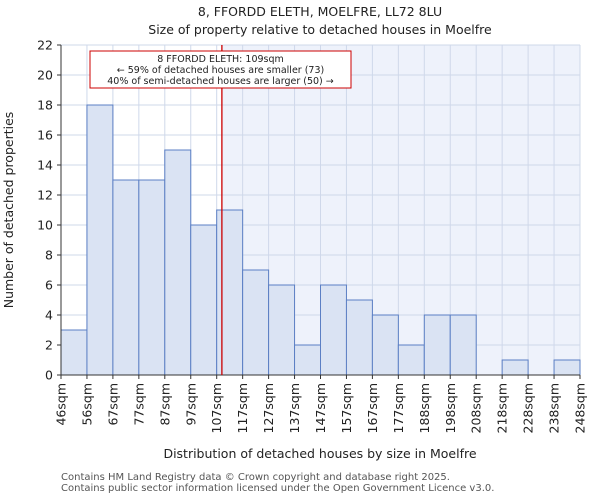 Image resolution: width=600 pixels, height=500 pixels. What do you see at coordinates (74, 352) in the screenshot?
I see `bar-46sqm` at bounding box center [74, 352].